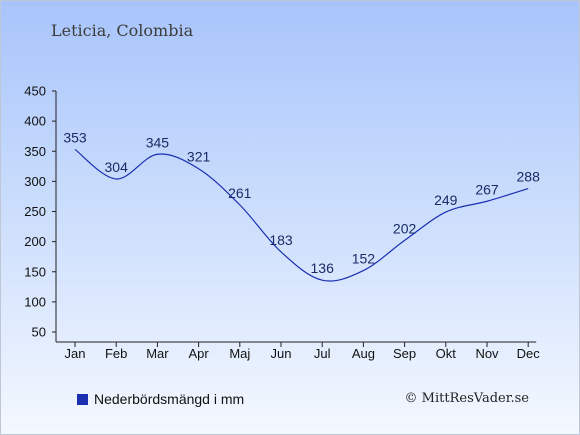 The height and width of the screenshot is (435, 580). I want to click on data-label: 267, so click(487, 189).